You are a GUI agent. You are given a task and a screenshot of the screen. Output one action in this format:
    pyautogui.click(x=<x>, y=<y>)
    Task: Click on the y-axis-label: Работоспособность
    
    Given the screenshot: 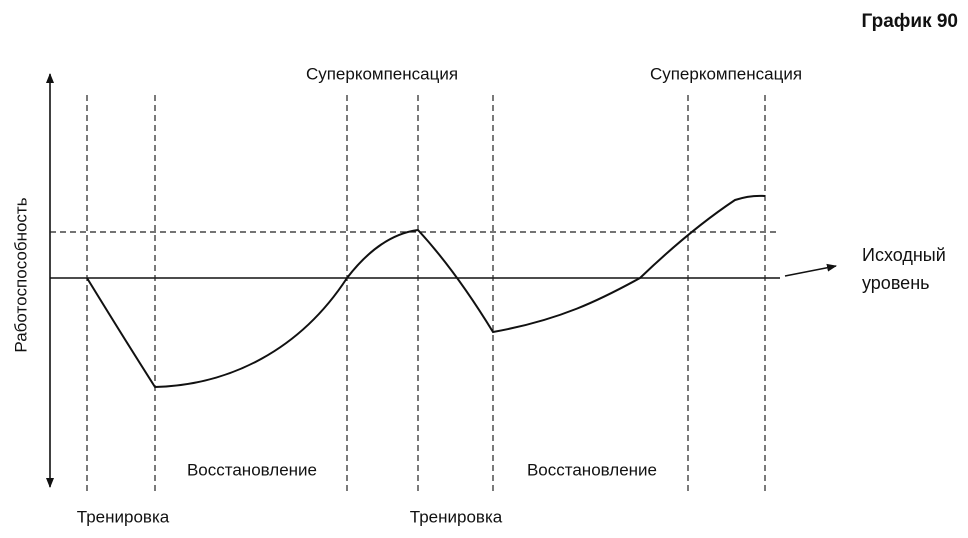 What is the action you would take?
    pyautogui.click(x=20, y=274)
    